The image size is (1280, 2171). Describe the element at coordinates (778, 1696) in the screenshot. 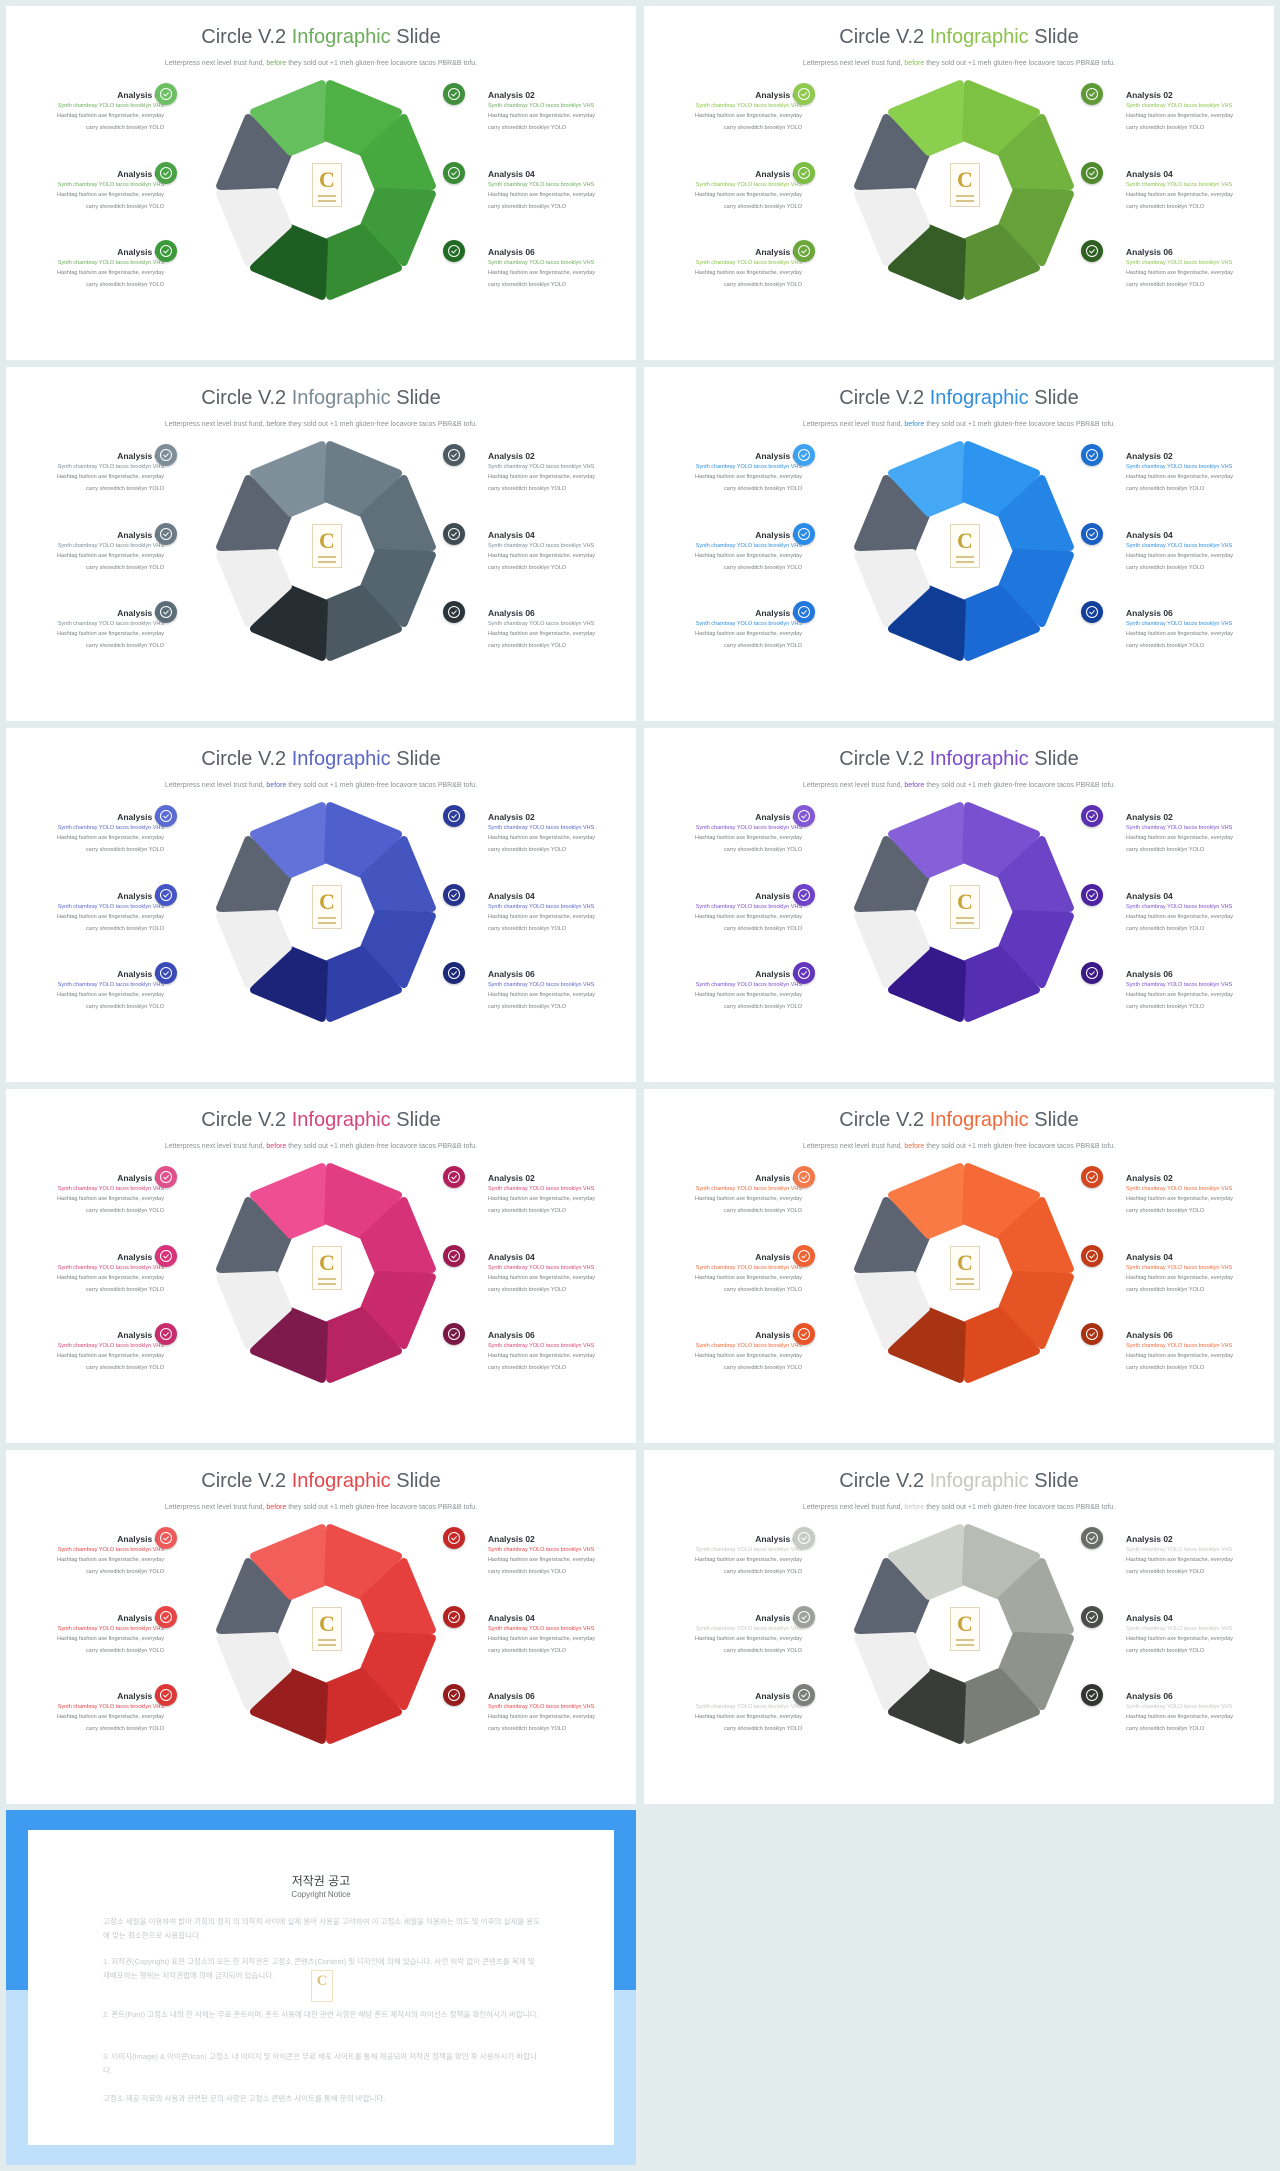

I see `analysis-title: Analysis 05` at that location.